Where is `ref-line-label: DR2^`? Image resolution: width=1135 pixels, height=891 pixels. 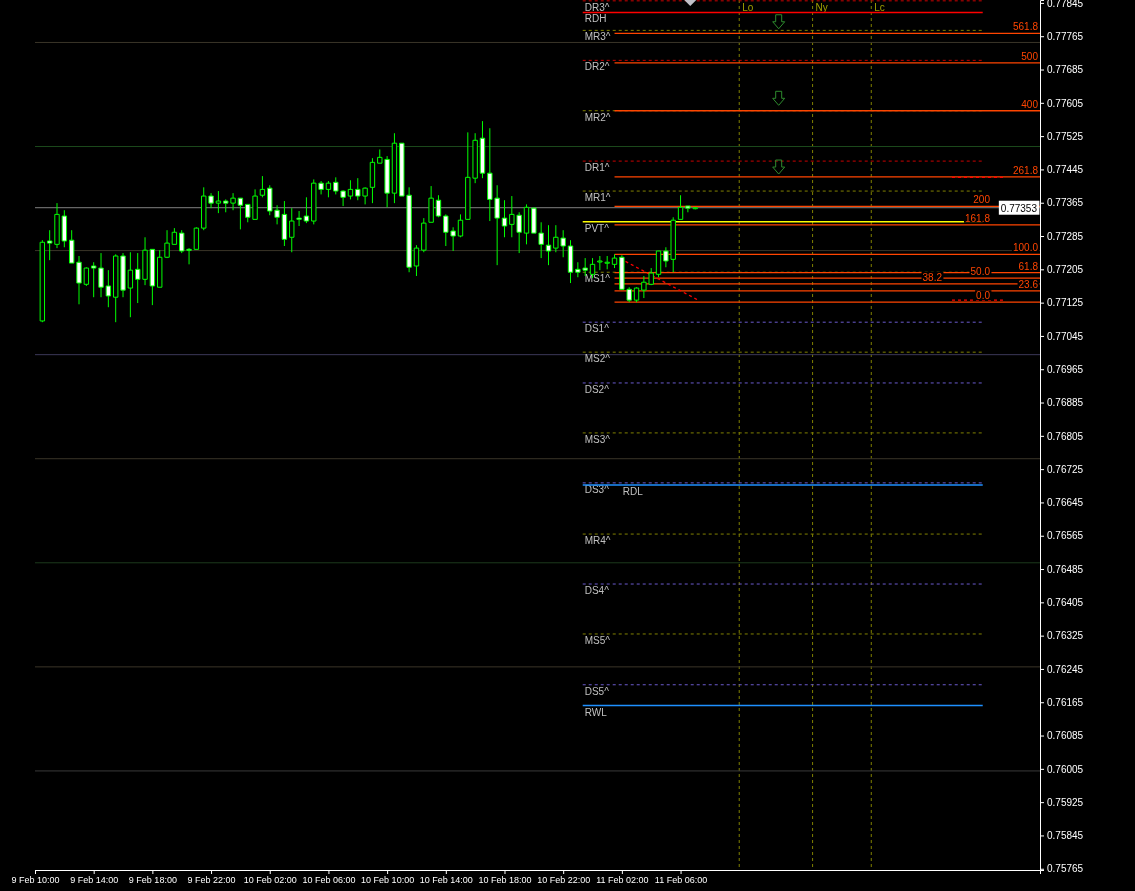
ref-line-label: DR2^ is located at coordinates (597, 67).